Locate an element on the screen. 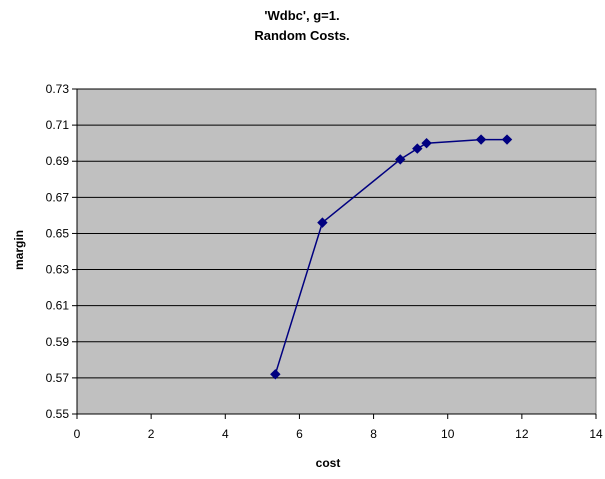 This screenshot has height=479, width=605. x-tick-label: 4 is located at coordinates (225, 434).